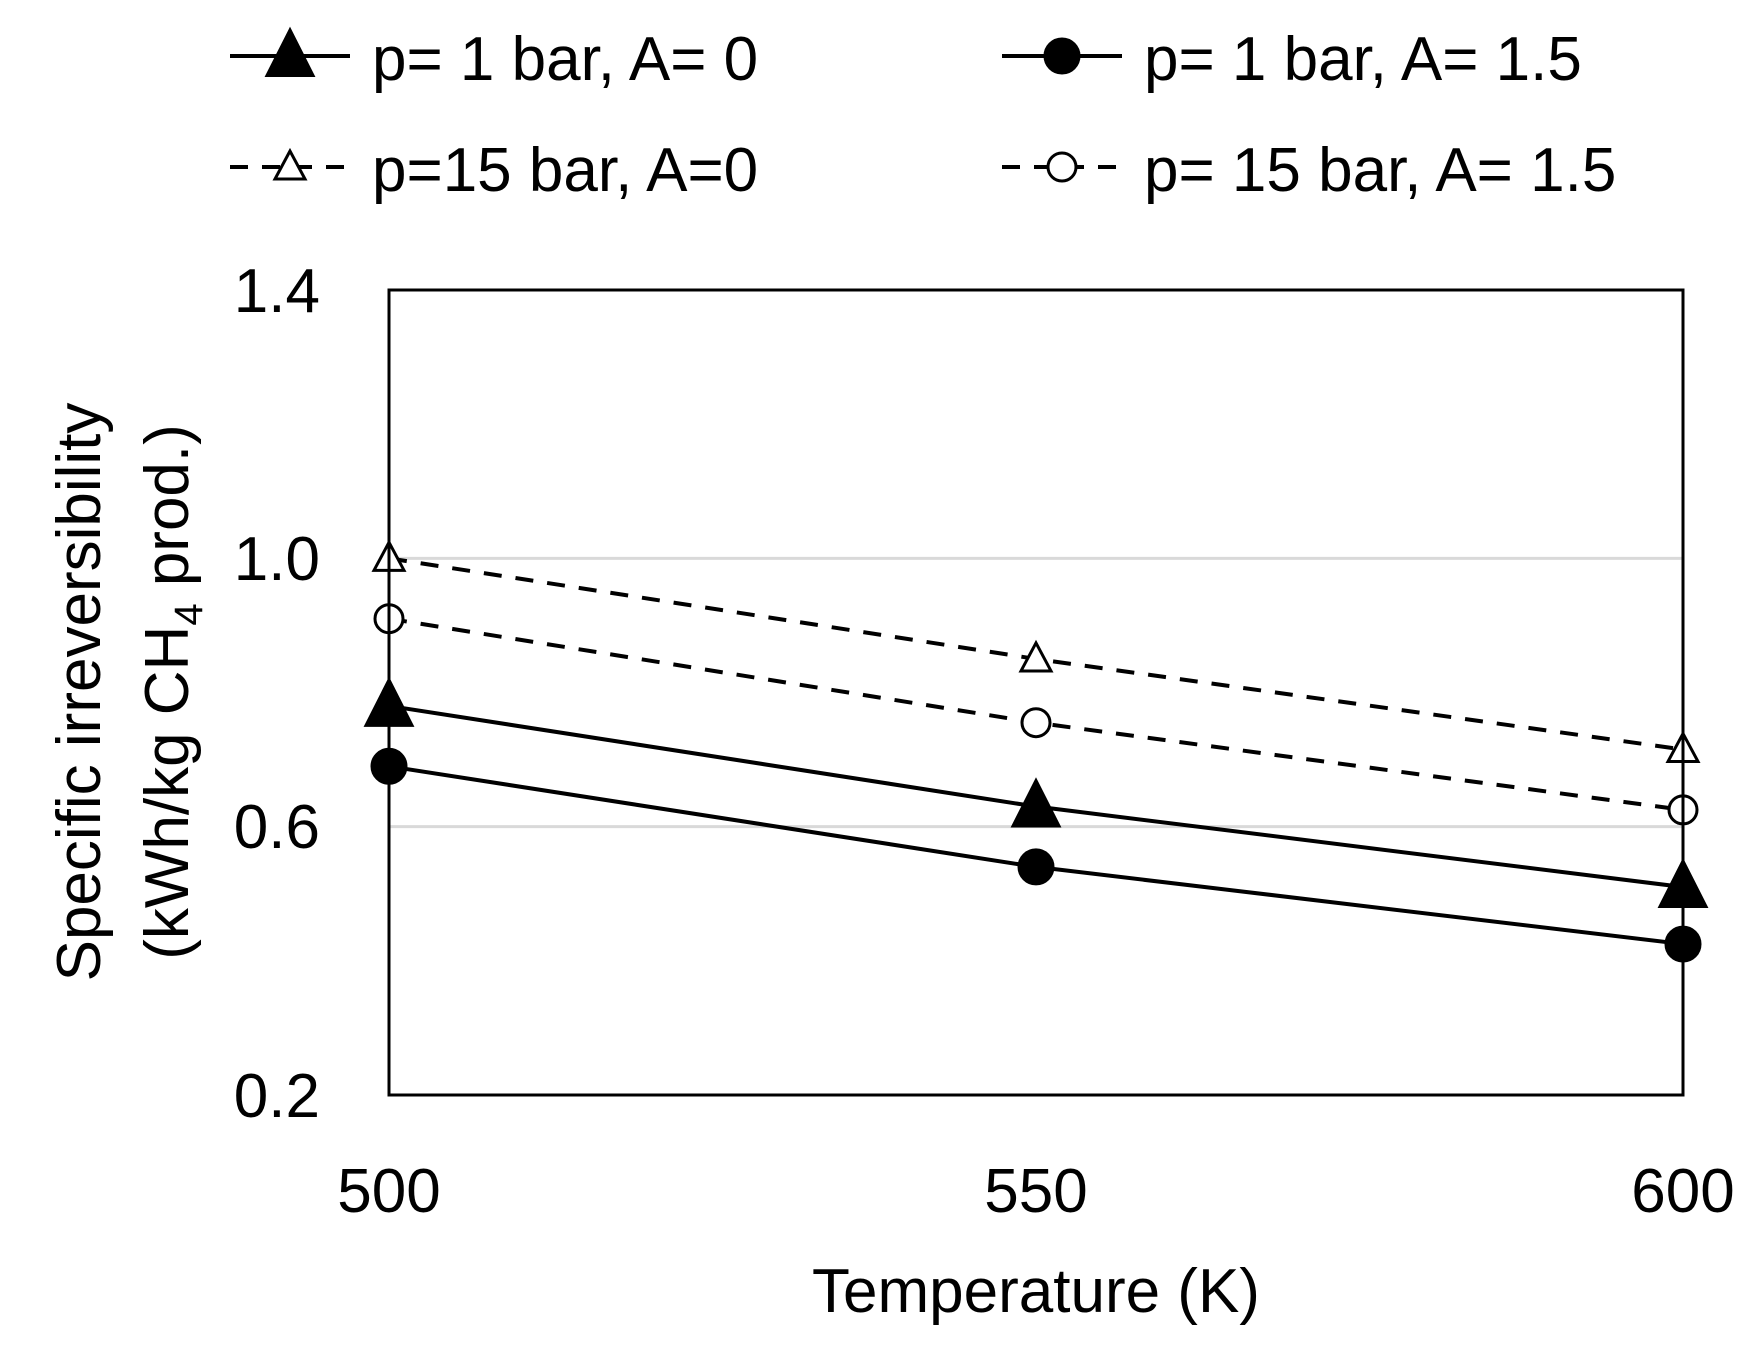 The image size is (1757, 1354). Describe the element at coordinates (167, 793) in the screenshot. I see `y-axis-title-line2-prefix: (kWh/kg CH` at that location.